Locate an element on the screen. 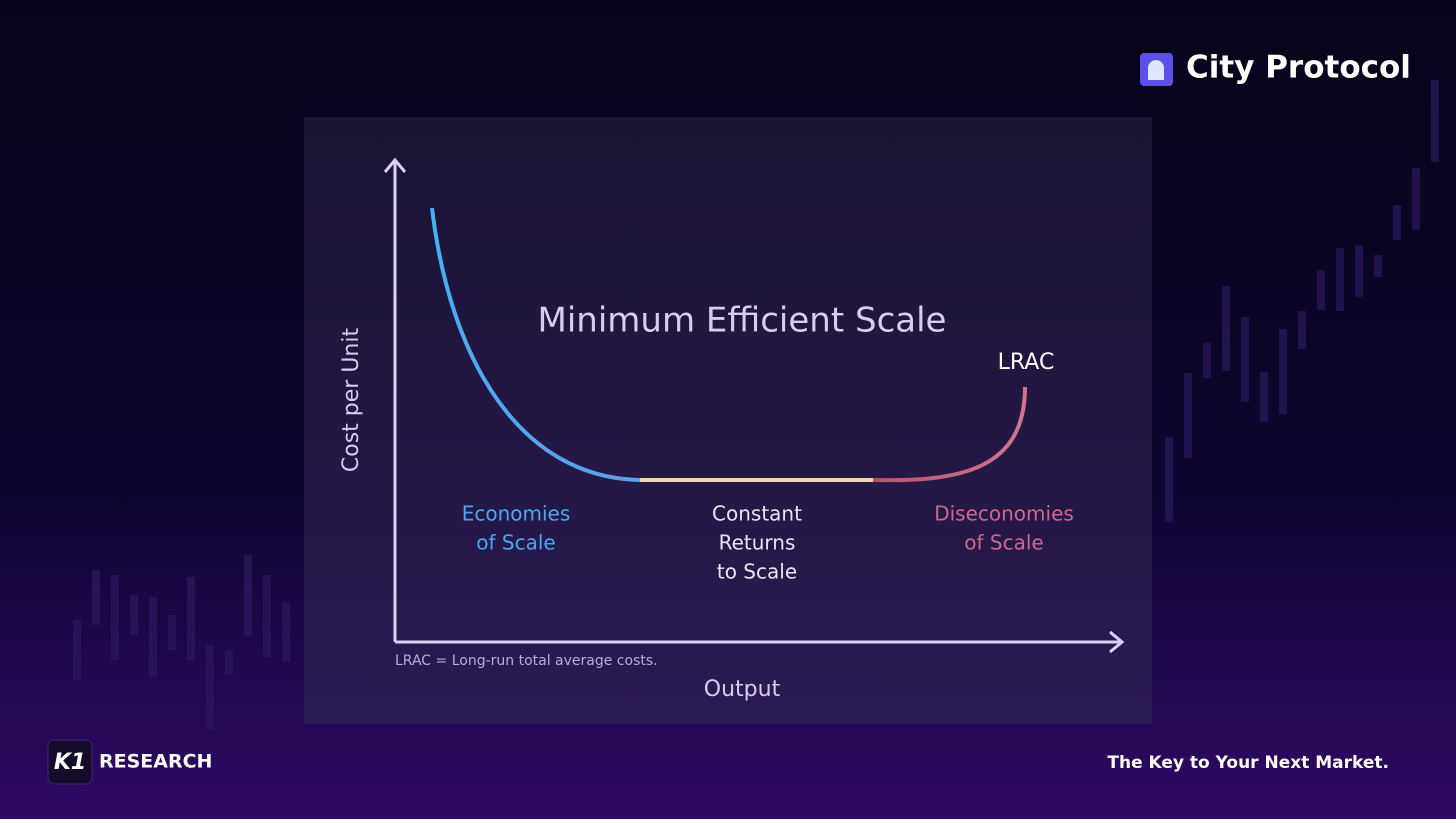 The width and height of the screenshot is (1456, 823). footer-logo: K1 is located at coordinates (70, 762).